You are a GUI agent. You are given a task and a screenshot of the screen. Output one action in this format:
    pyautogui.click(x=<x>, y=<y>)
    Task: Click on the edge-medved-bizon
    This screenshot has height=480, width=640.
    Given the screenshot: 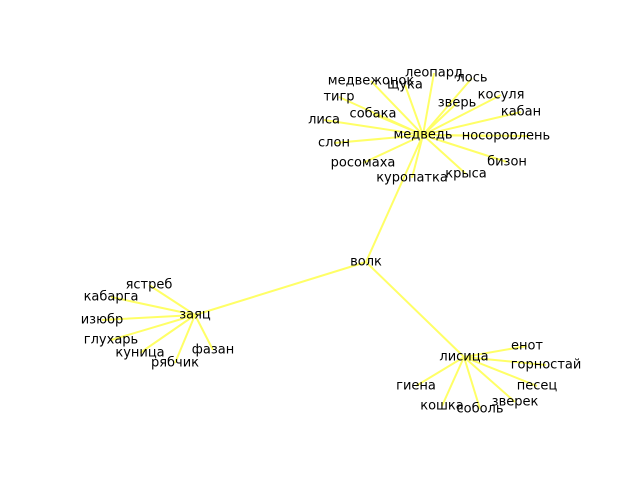 What is the action you would take?
    pyautogui.click(x=465, y=148)
    